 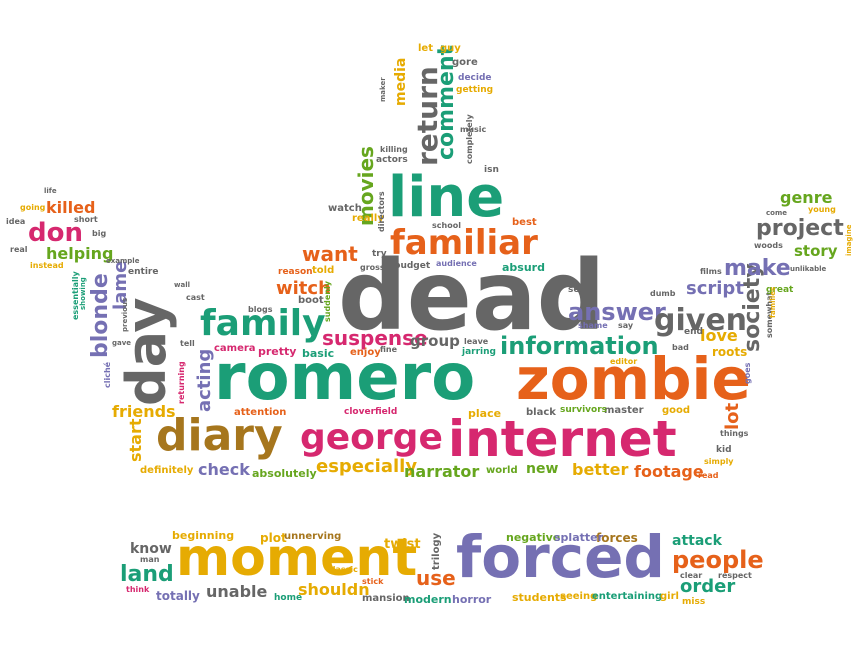 I want to click on word: man, so click(x=150, y=559).